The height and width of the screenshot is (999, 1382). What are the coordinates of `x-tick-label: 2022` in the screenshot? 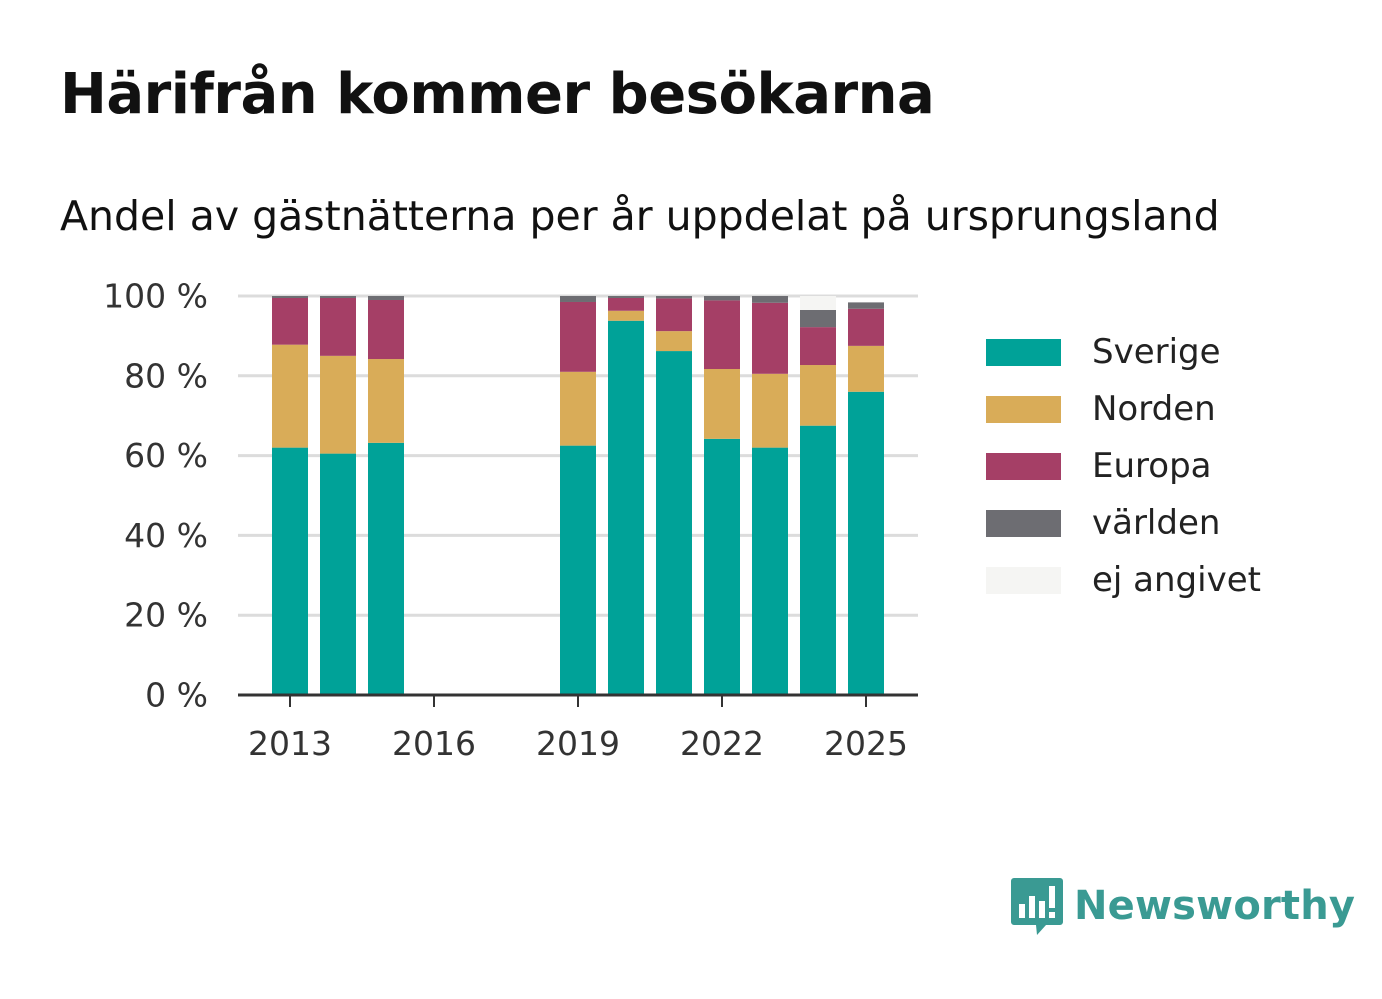 It's located at (722, 743).